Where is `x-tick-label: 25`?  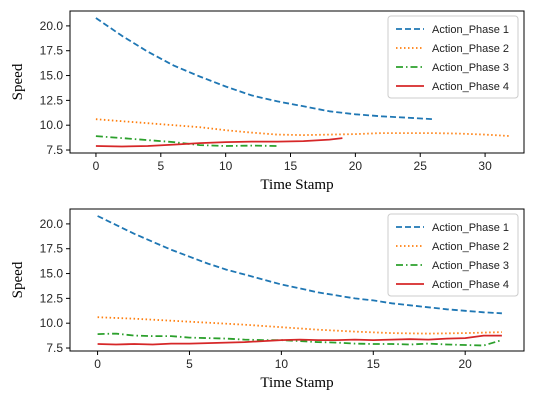 x-tick-label: 25 is located at coordinates (421, 166).